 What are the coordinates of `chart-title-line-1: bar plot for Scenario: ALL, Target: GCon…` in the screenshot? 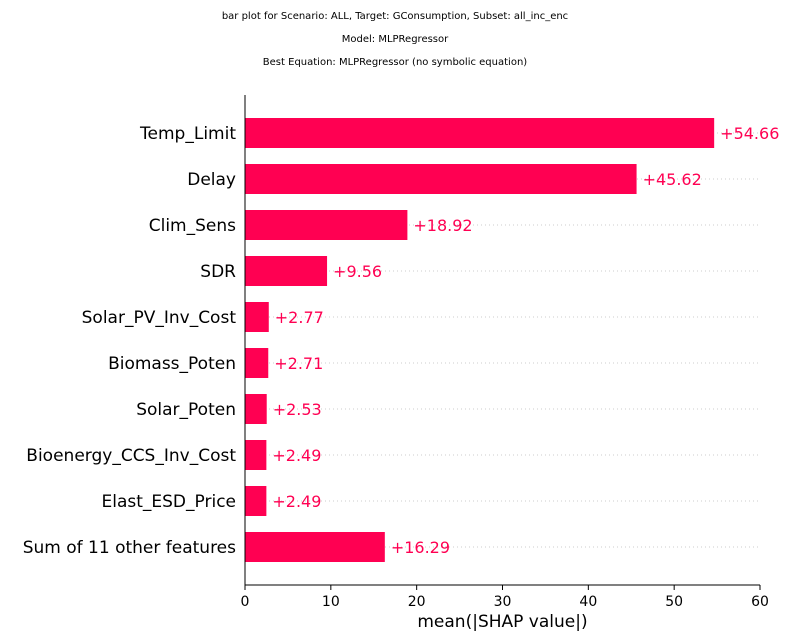 It's located at (395, 16).